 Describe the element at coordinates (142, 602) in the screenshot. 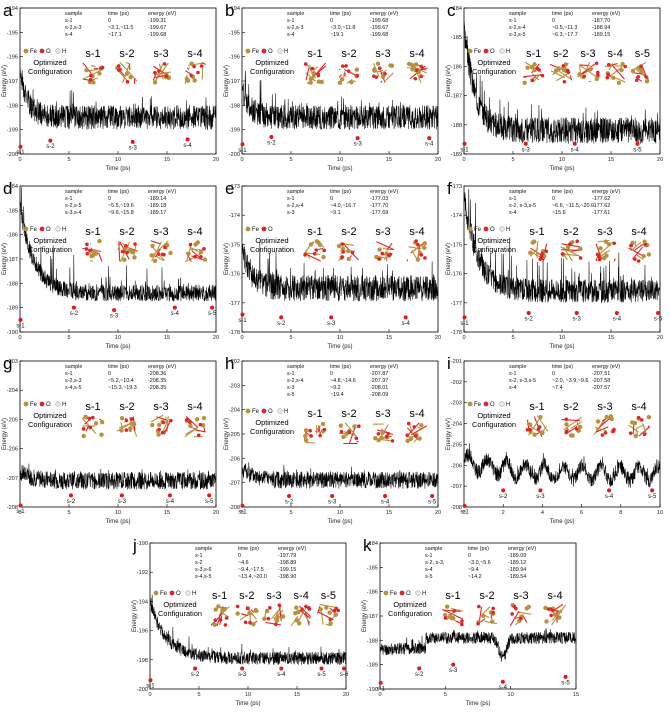

I see `y-tick-label: -194` at that location.